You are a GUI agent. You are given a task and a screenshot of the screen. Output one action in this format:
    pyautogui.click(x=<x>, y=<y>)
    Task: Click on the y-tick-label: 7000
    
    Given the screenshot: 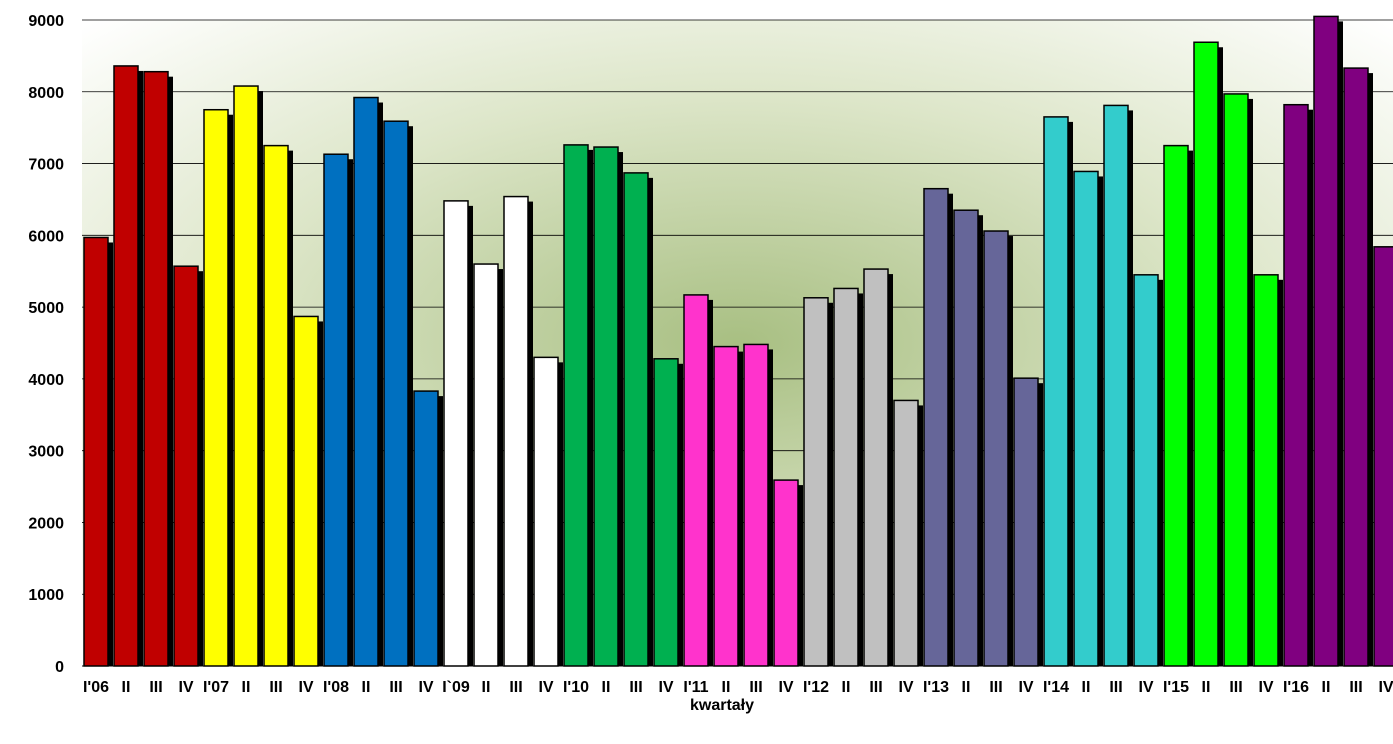 What is the action you would take?
    pyautogui.click(x=46, y=165)
    